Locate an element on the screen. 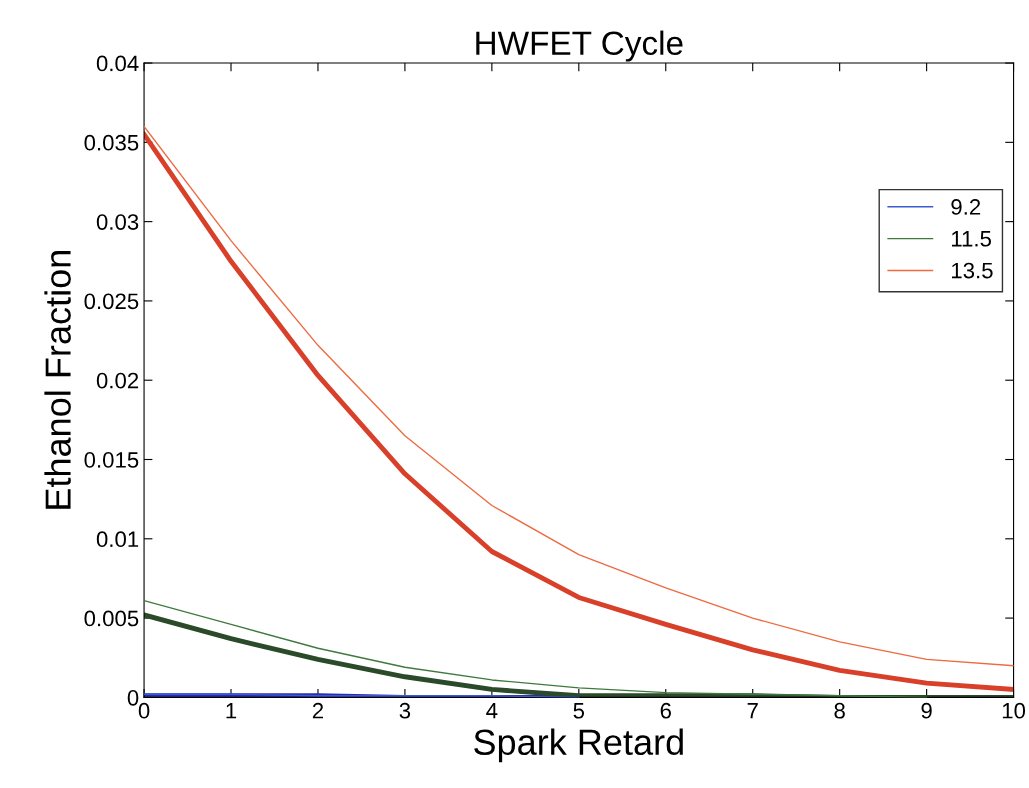  y-tick-label: 0.02 is located at coordinates (117, 380).